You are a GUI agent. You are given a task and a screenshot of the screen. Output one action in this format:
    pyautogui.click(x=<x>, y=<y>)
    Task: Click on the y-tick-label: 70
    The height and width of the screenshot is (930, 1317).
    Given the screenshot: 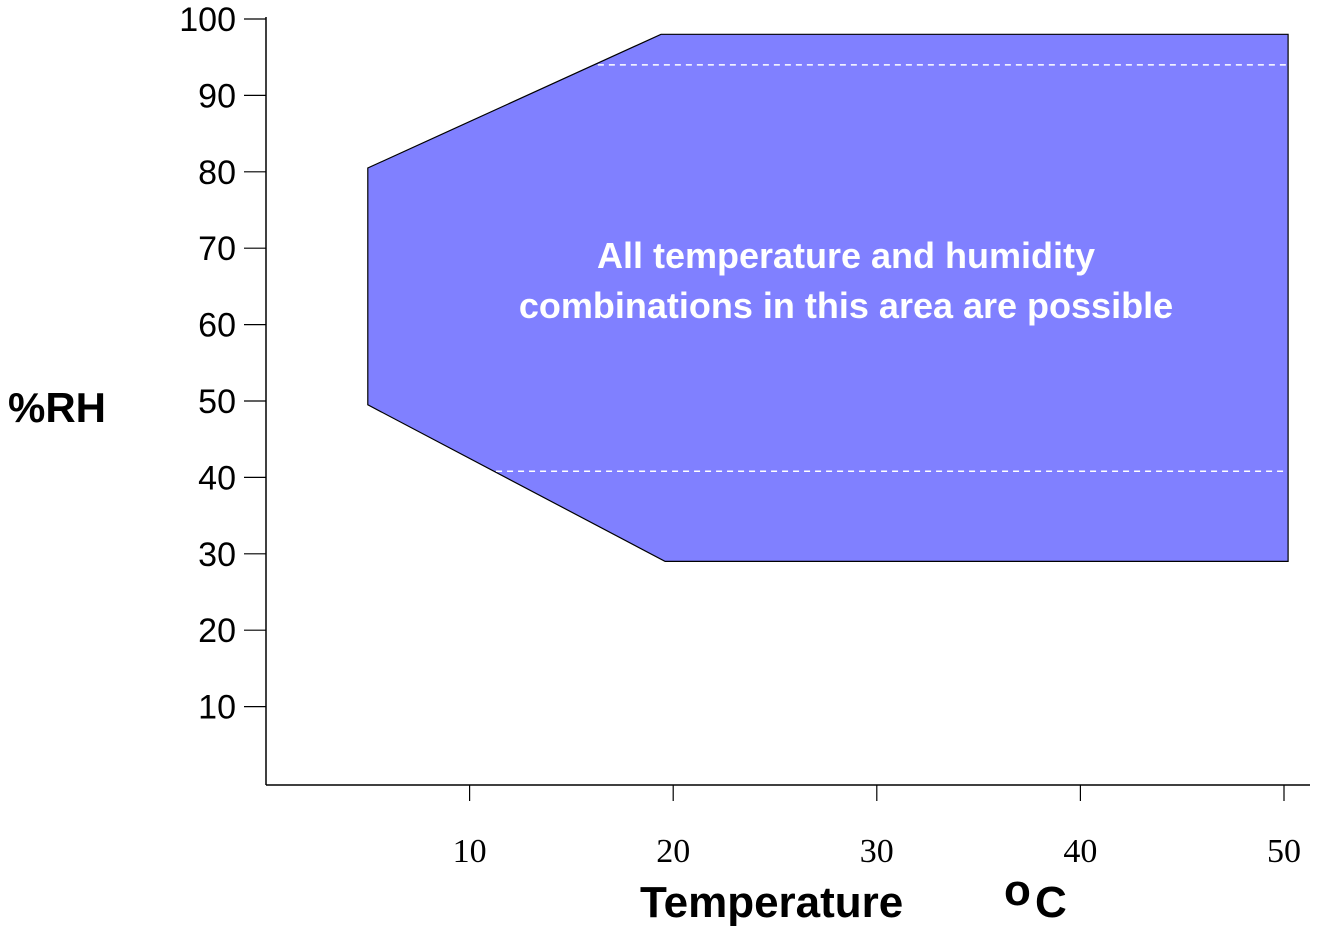 What is the action you would take?
    pyautogui.click(x=217, y=249)
    